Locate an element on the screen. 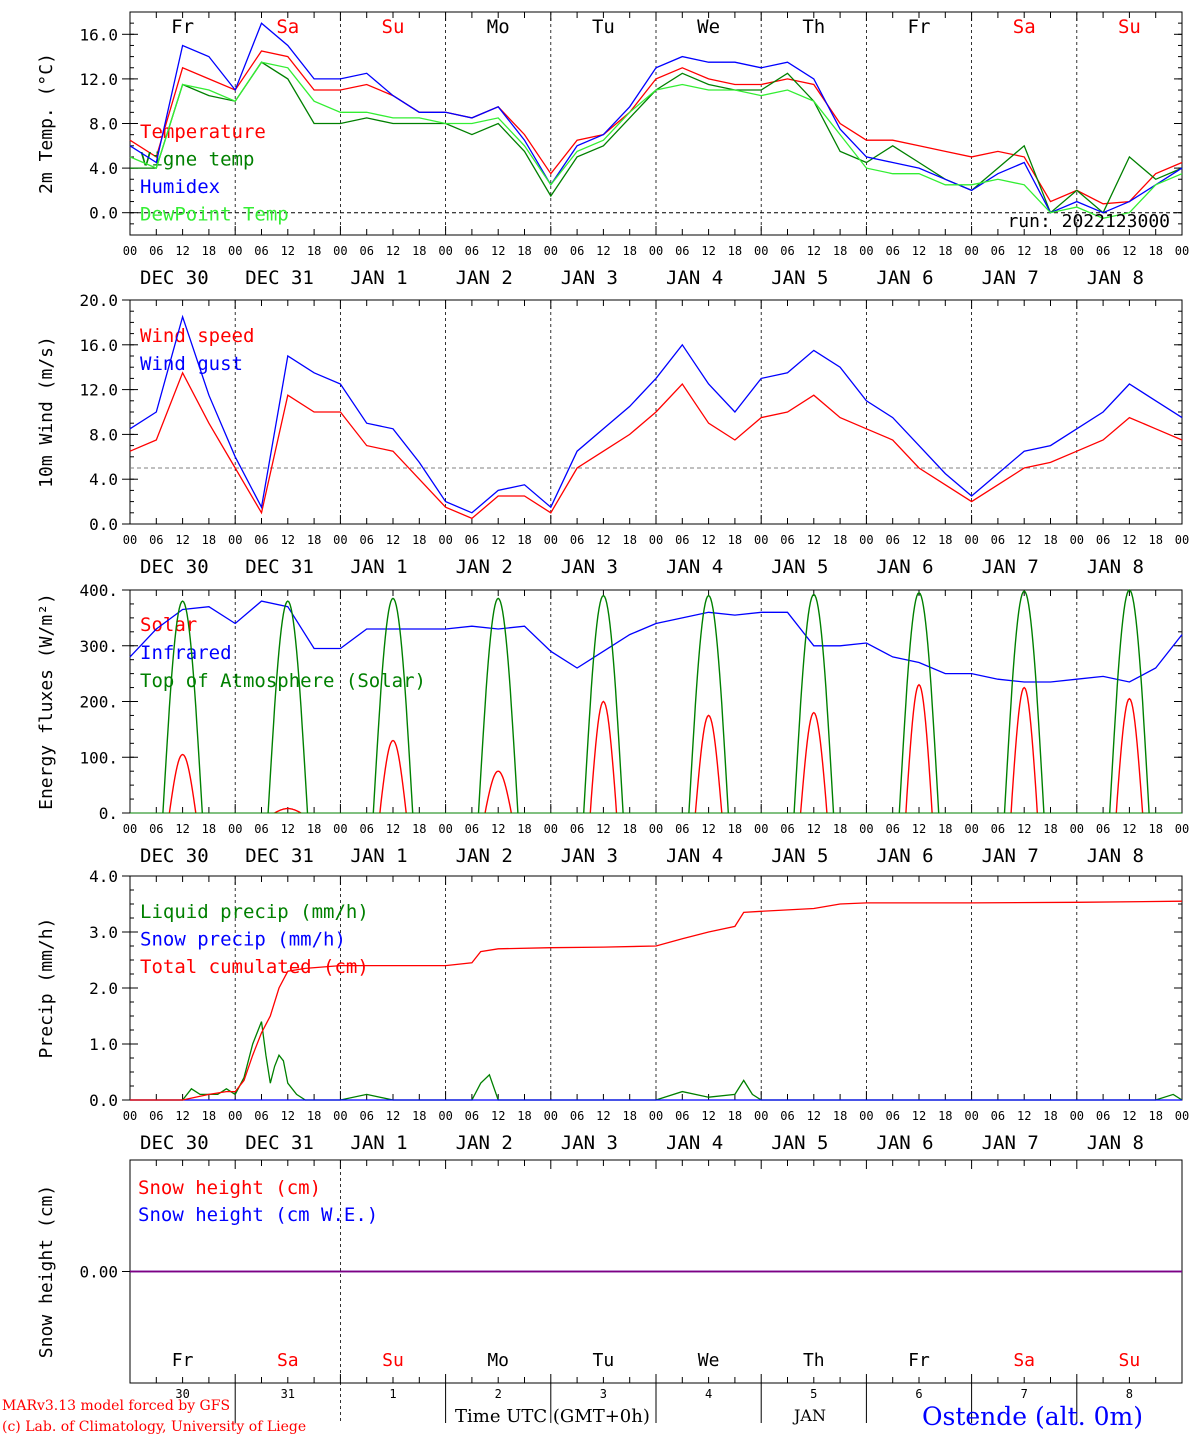 This screenshot has height=1440, width=1194. y-tick-label: 100. is located at coordinates (98, 757).